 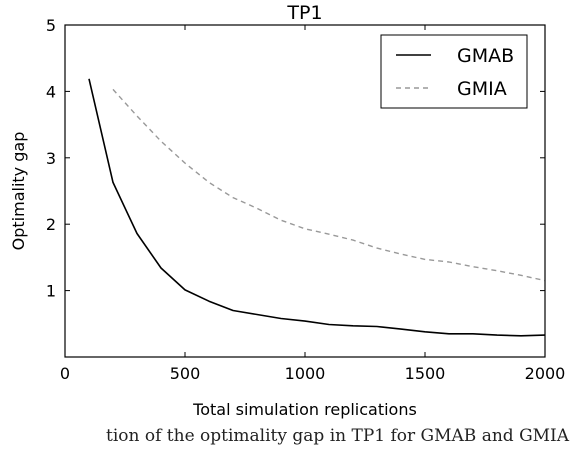 I want to click on x-axis-label: Total simulation replications, so click(x=304, y=409).